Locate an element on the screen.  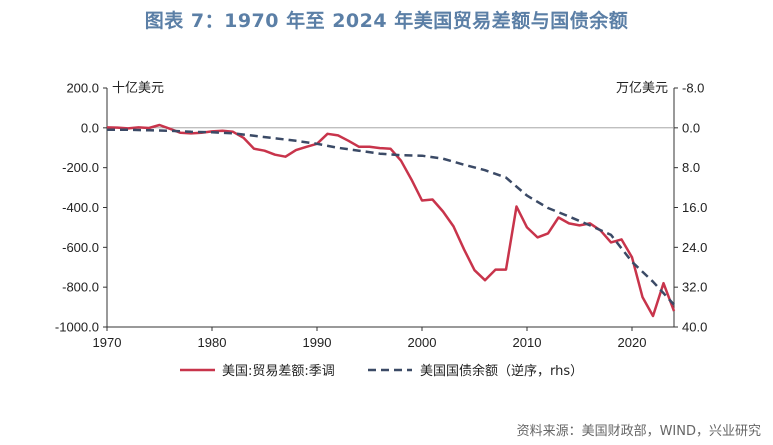
right-unit-label: 万亿美元 is located at coordinates (642, 88).